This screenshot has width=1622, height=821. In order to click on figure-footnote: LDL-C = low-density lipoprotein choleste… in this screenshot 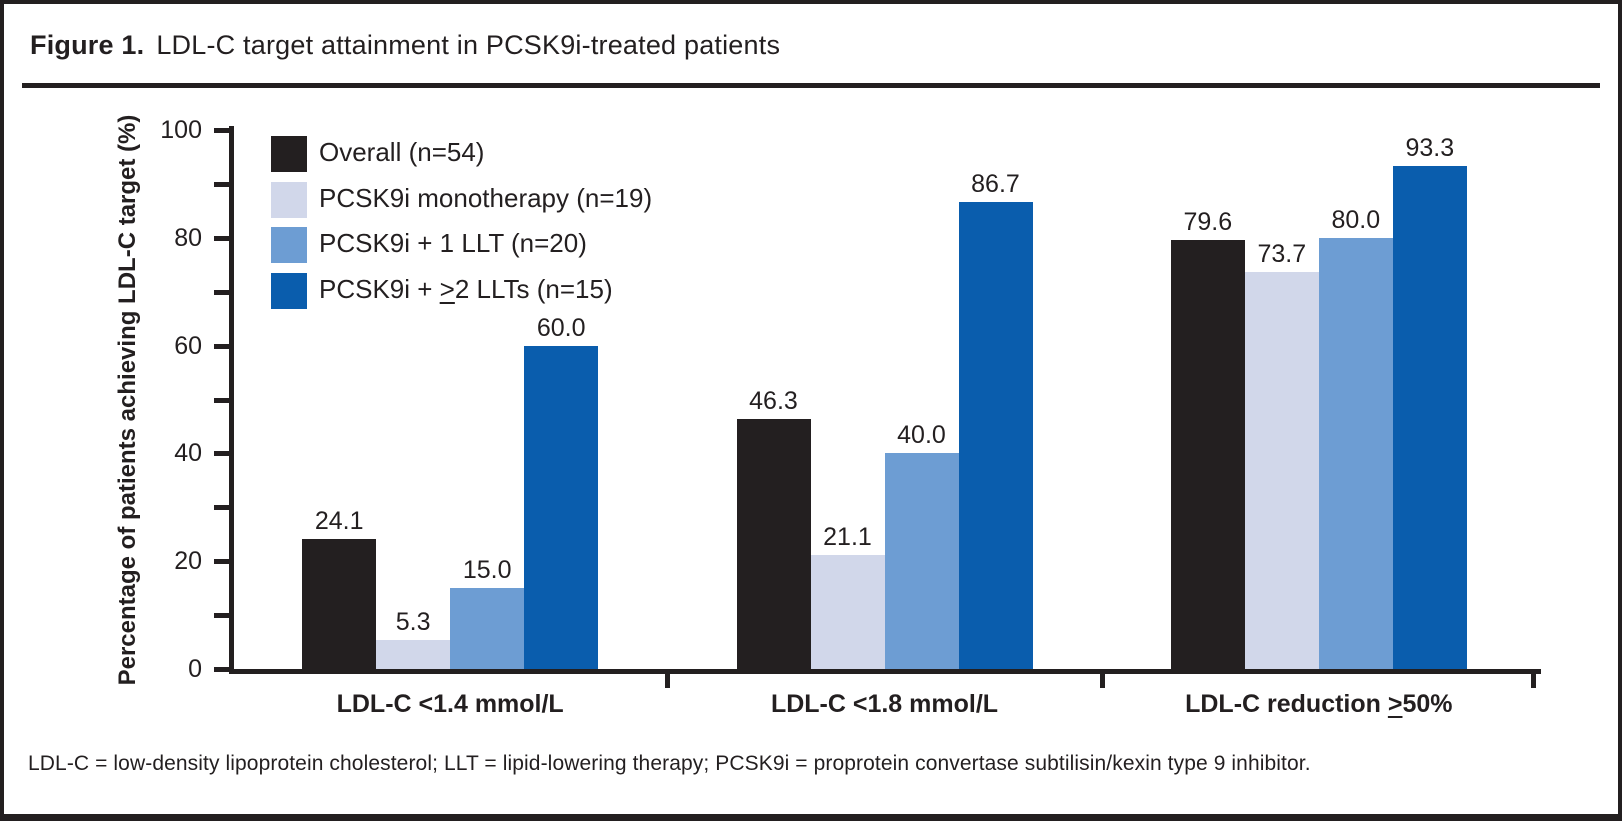, I will do `click(669, 763)`.